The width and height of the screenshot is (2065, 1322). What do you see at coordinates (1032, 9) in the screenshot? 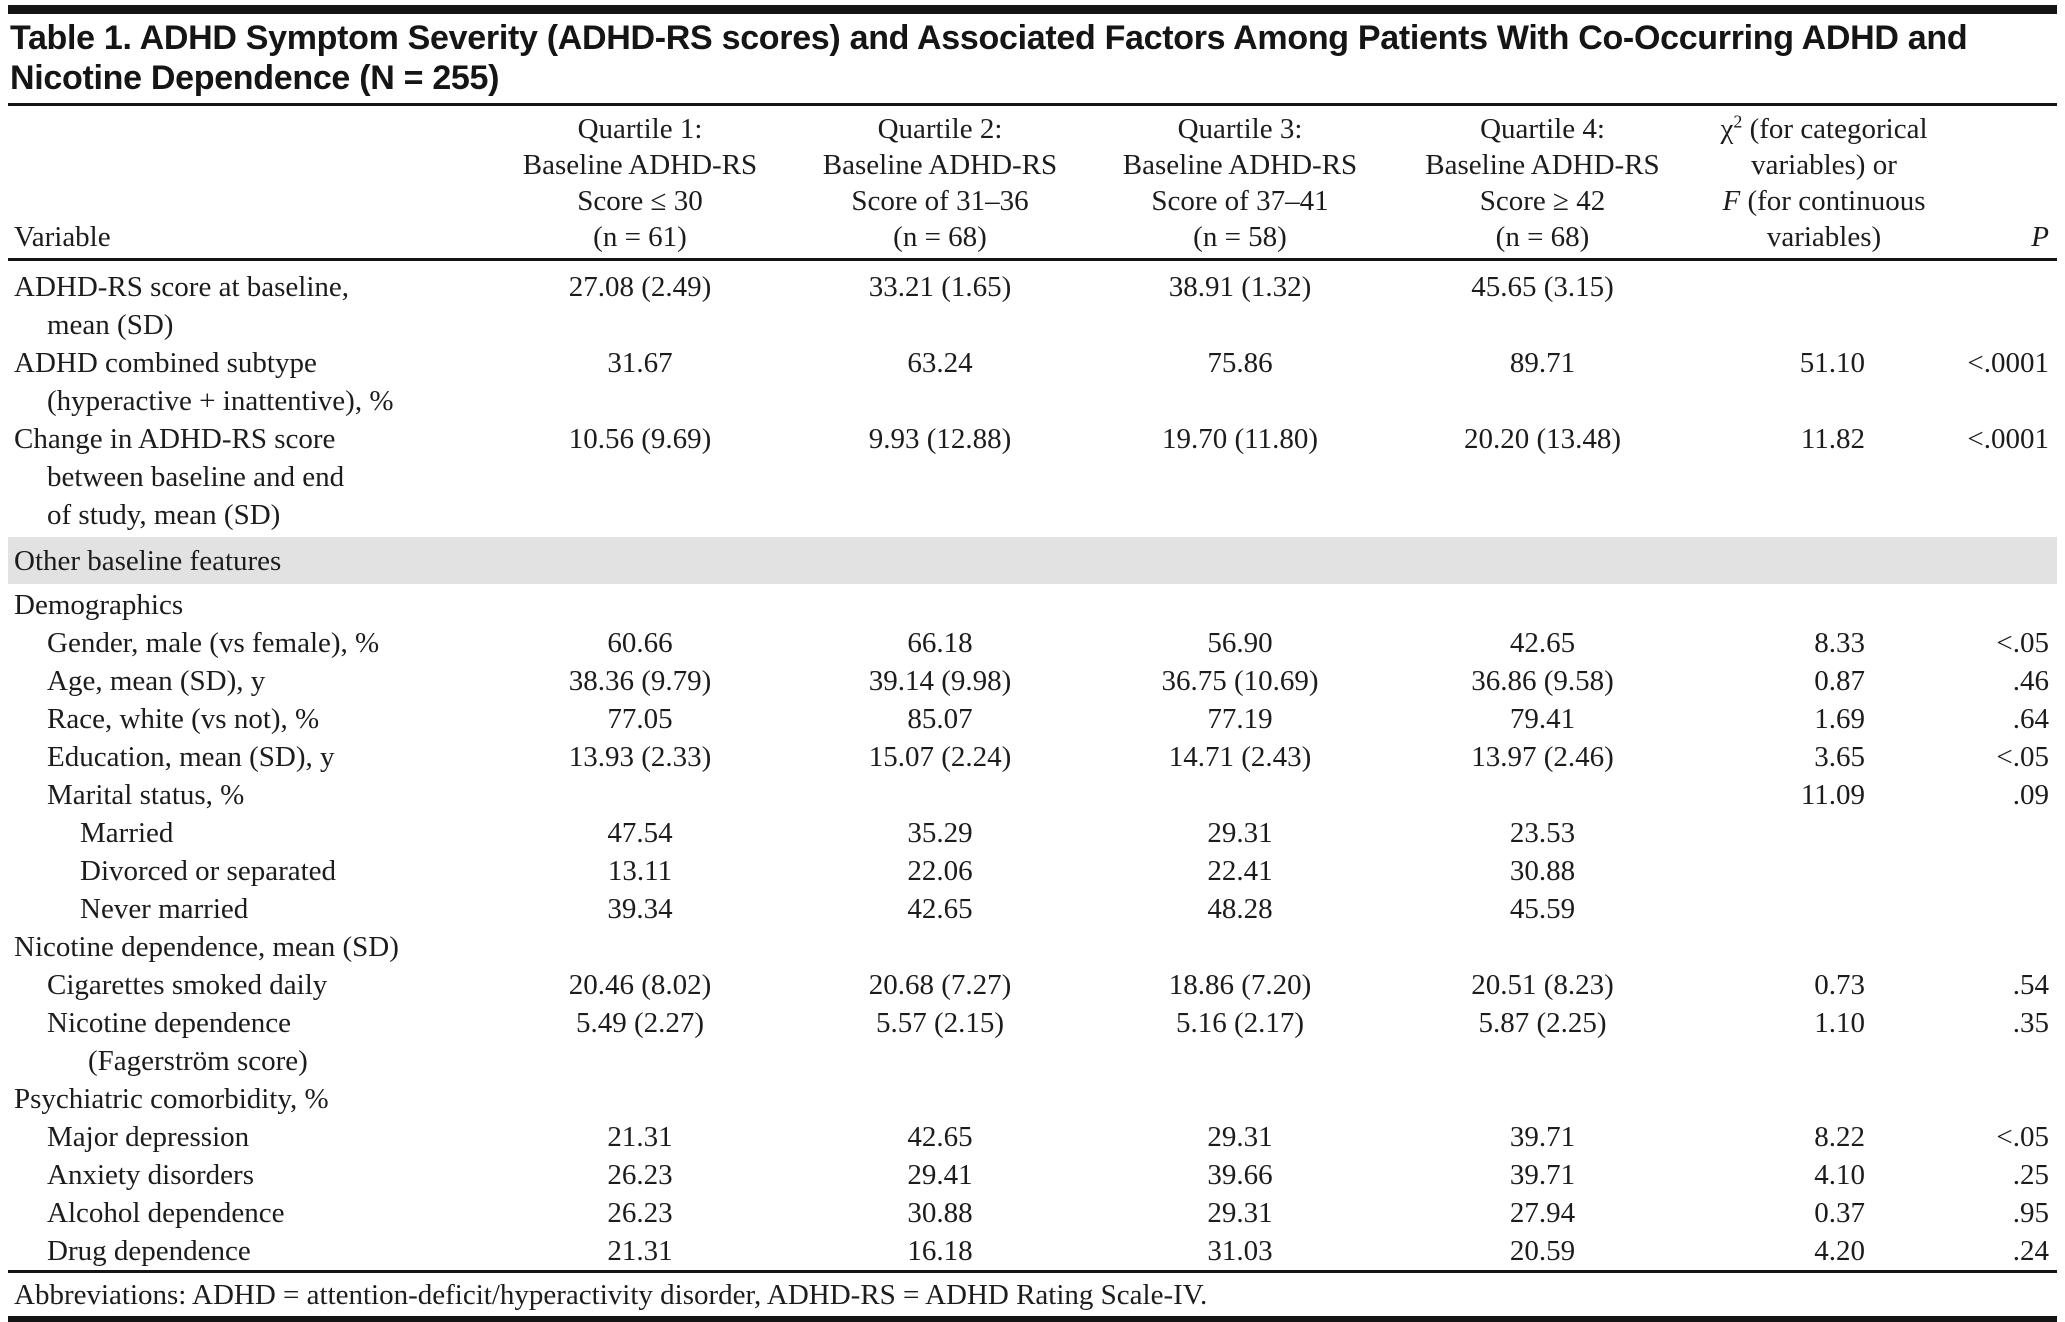
I see `top-bar` at bounding box center [1032, 9].